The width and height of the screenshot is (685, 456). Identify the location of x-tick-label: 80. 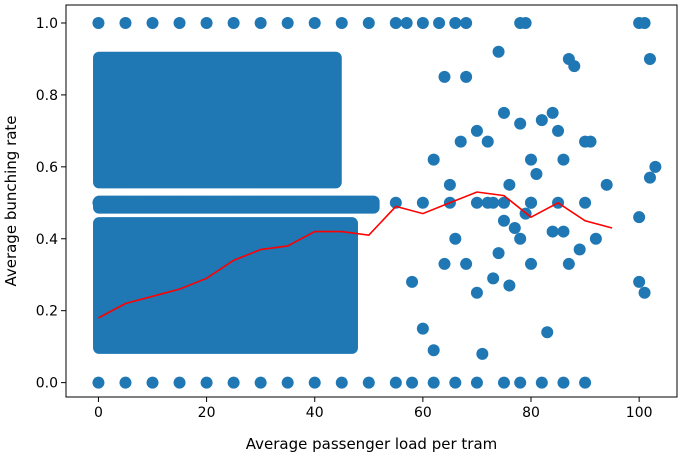
(531, 413).